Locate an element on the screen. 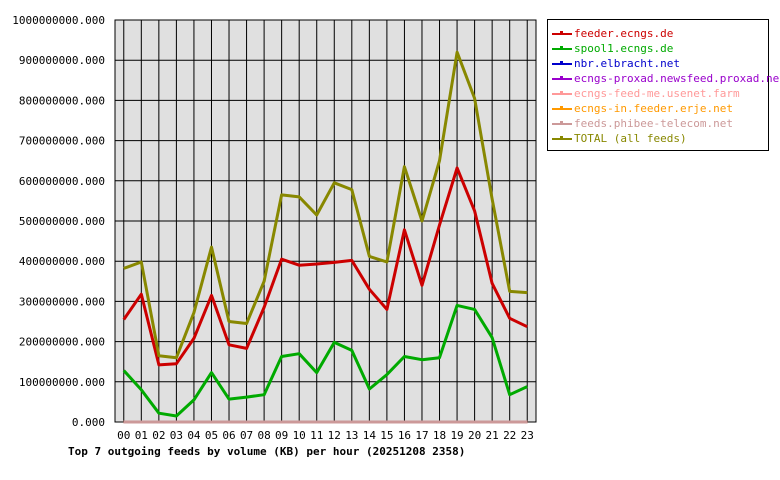 Image resolution: width=780 pixels, height=480 pixels. legend-label: nbr.elbracht.net is located at coordinates (627, 63).